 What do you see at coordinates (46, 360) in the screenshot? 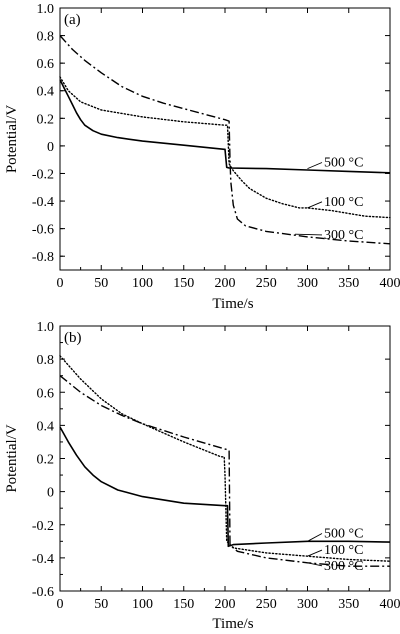
I see `y-tick-label-b: 0.8` at bounding box center [46, 360].